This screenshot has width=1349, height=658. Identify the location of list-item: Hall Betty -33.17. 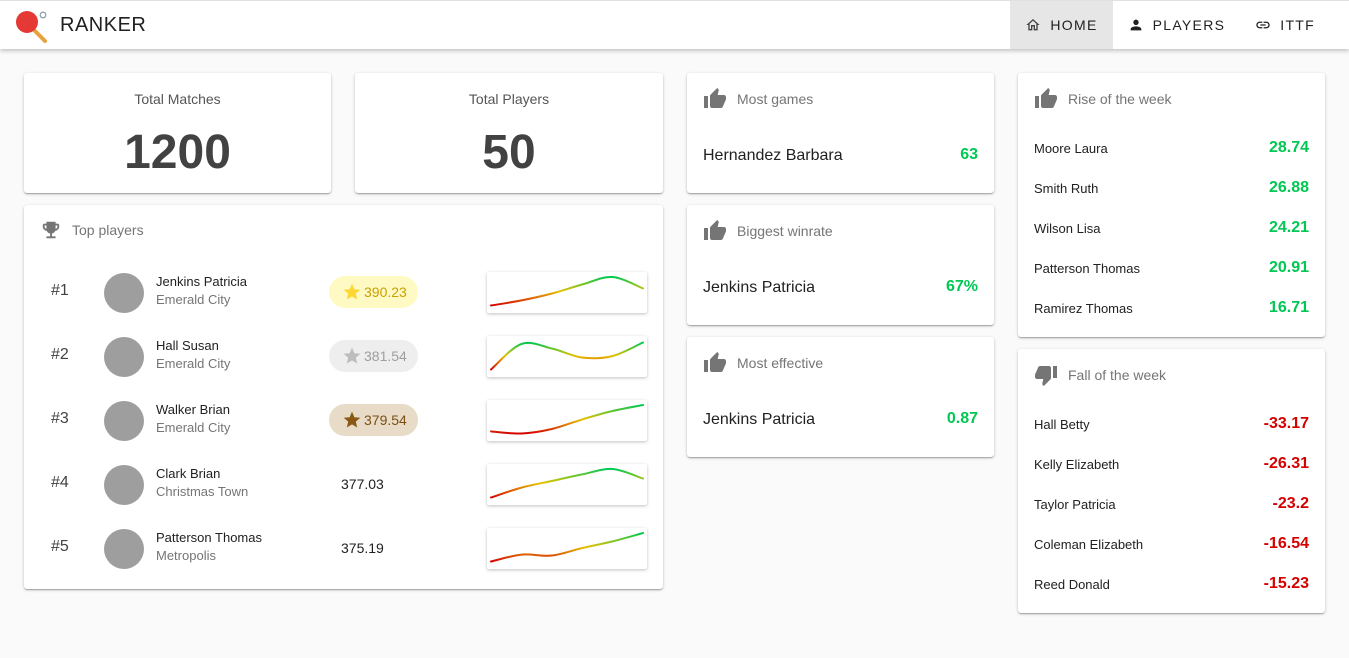
(1171, 424).